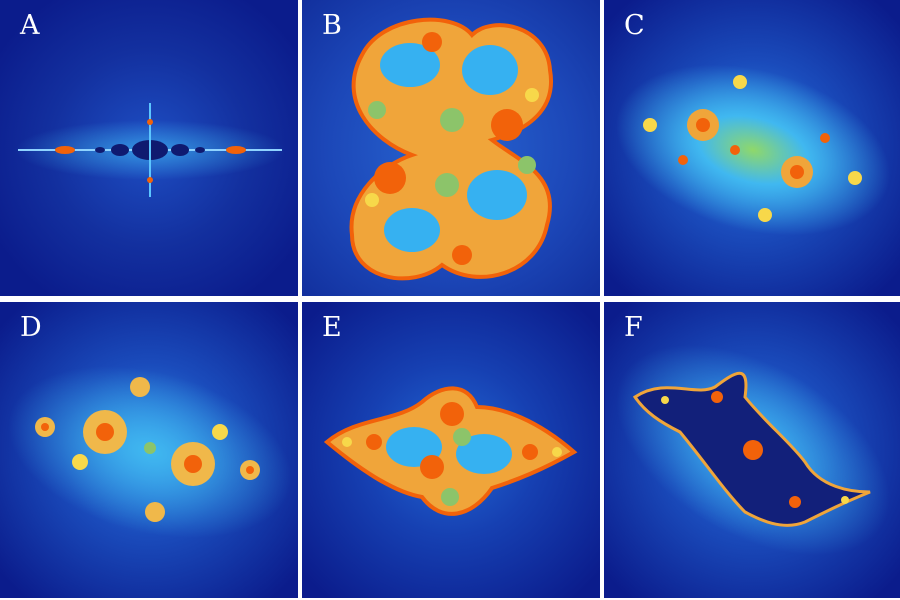  Describe the element at coordinates (332, 327) in the screenshot. I see `panel-label: E` at that location.